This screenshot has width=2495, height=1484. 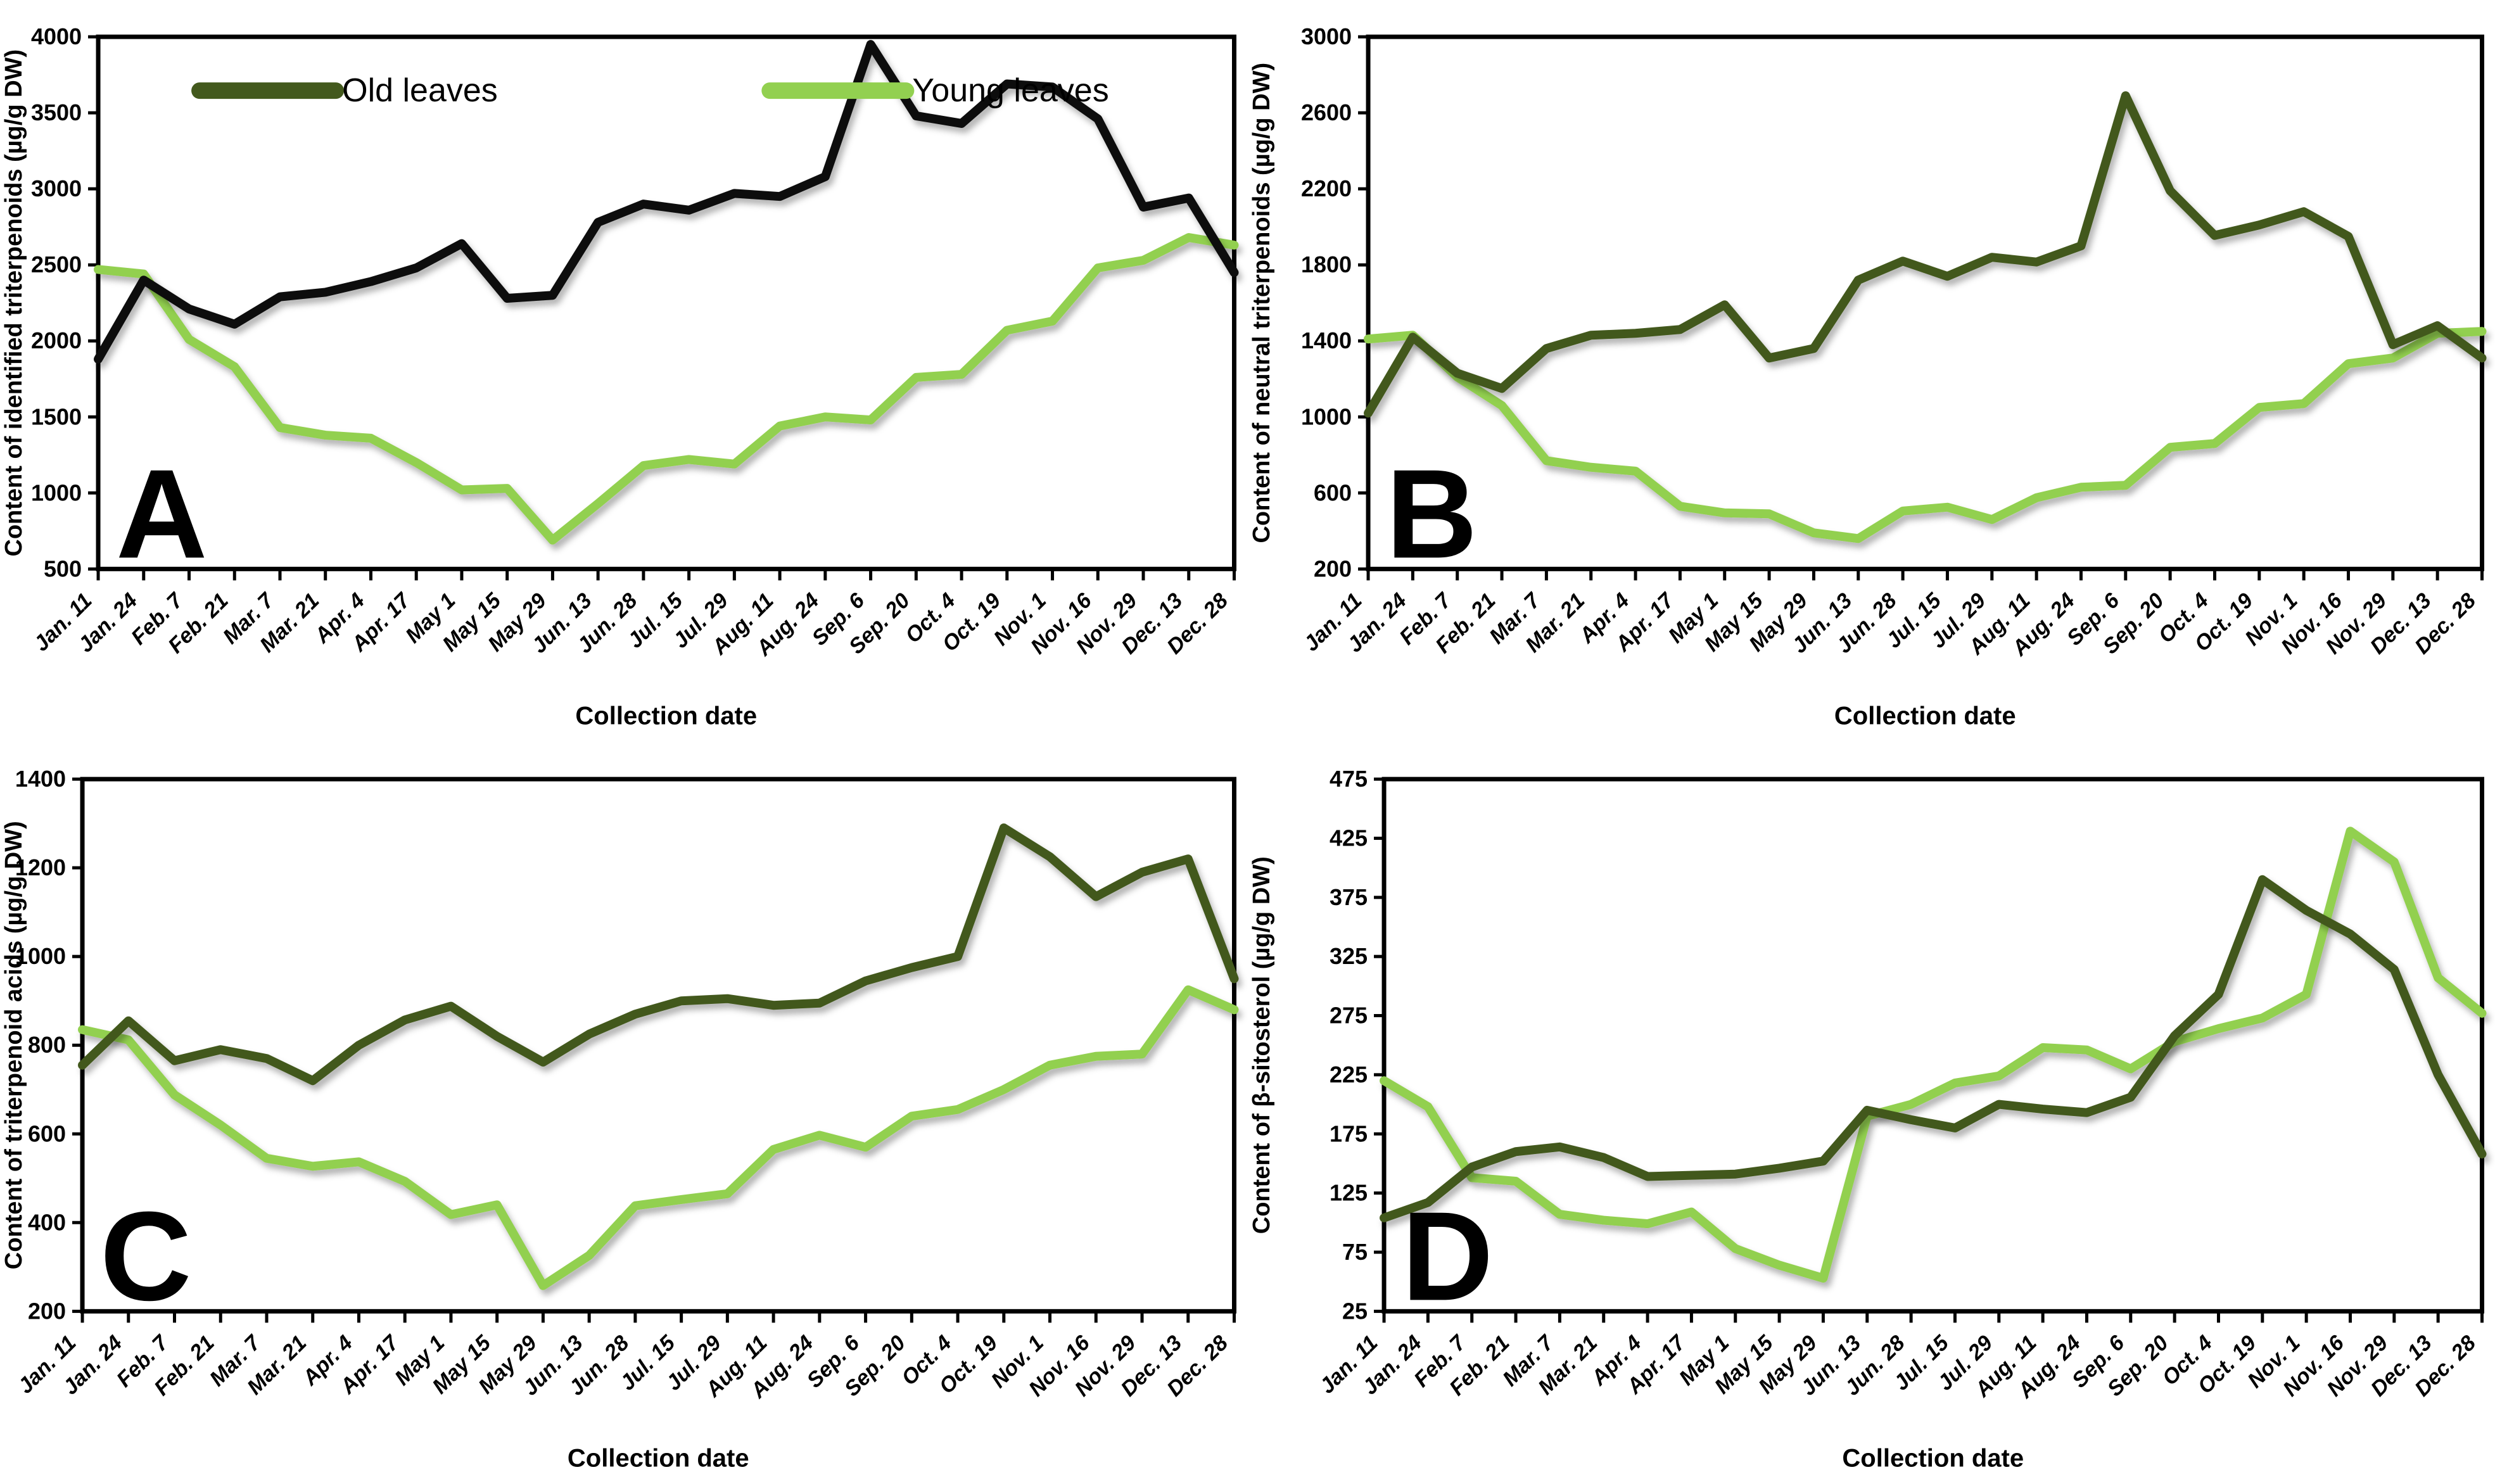 What do you see at coordinates (1325, 188) in the screenshot?
I see `y-tick-label: 2200` at bounding box center [1325, 188].